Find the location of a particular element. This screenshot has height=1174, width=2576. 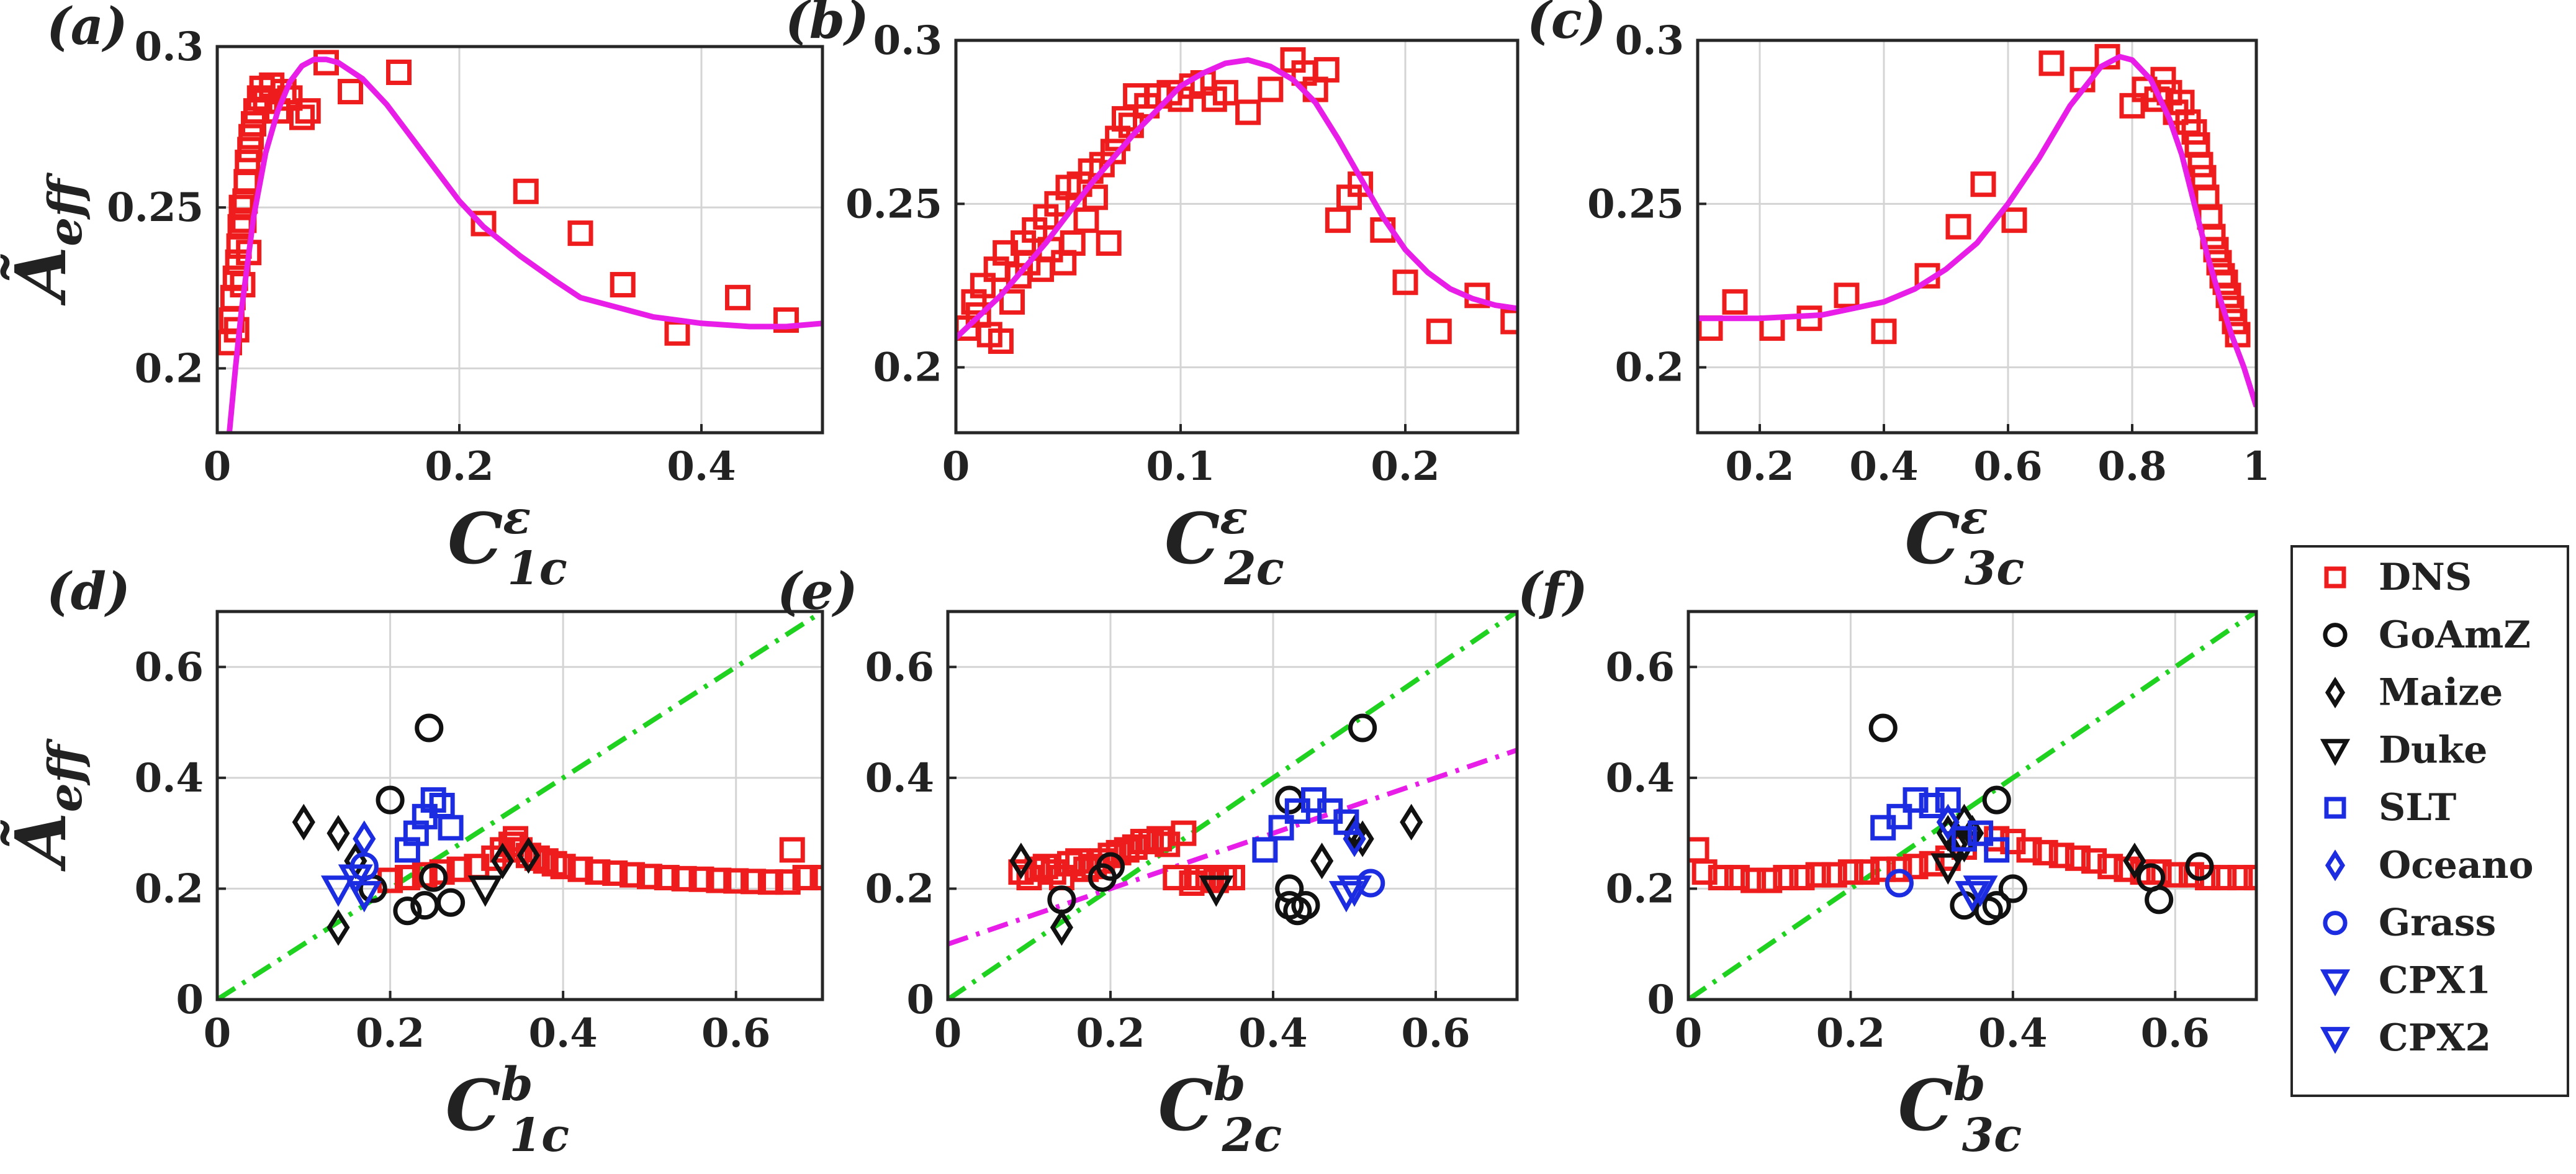

x-tick-label: 0.6 is located at coordinates (1435, 1033).